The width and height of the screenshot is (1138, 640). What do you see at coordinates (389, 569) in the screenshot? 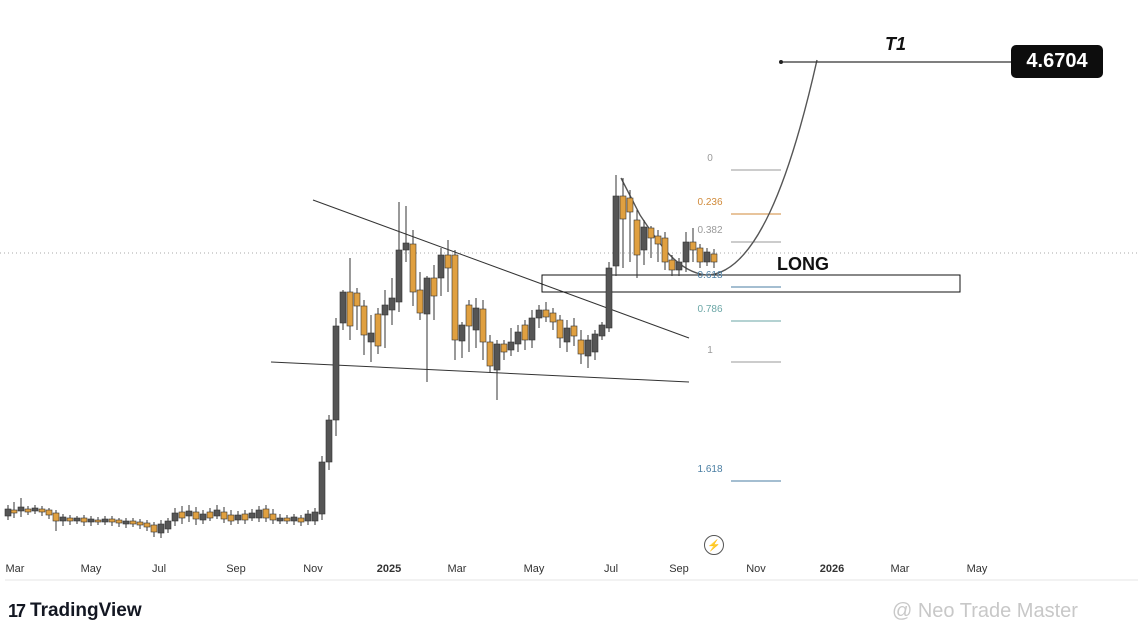
I see `x-tick-label: 2025` at bounding box center [389, 569].